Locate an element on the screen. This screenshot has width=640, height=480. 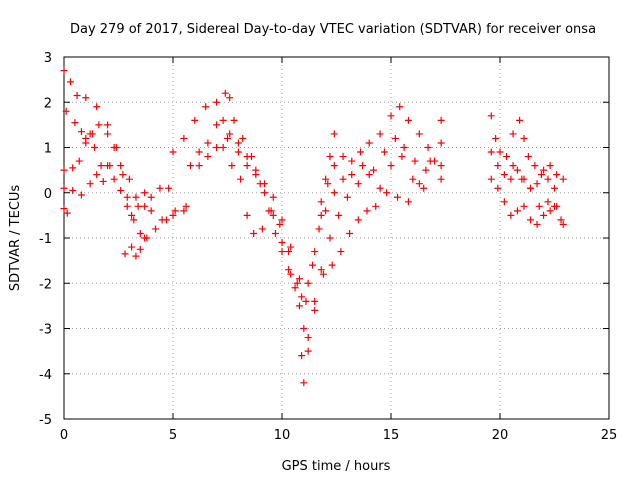
y-tick-label: 2 is located at coordinates (48, 103).